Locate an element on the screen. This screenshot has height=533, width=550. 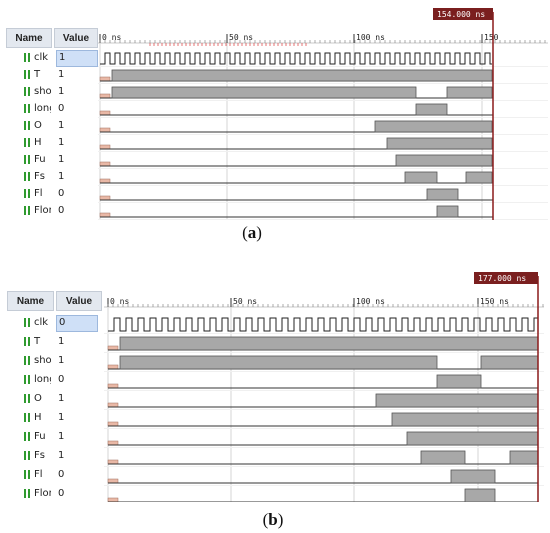
time-label: 50 ns is located at coordinates (241, 37).